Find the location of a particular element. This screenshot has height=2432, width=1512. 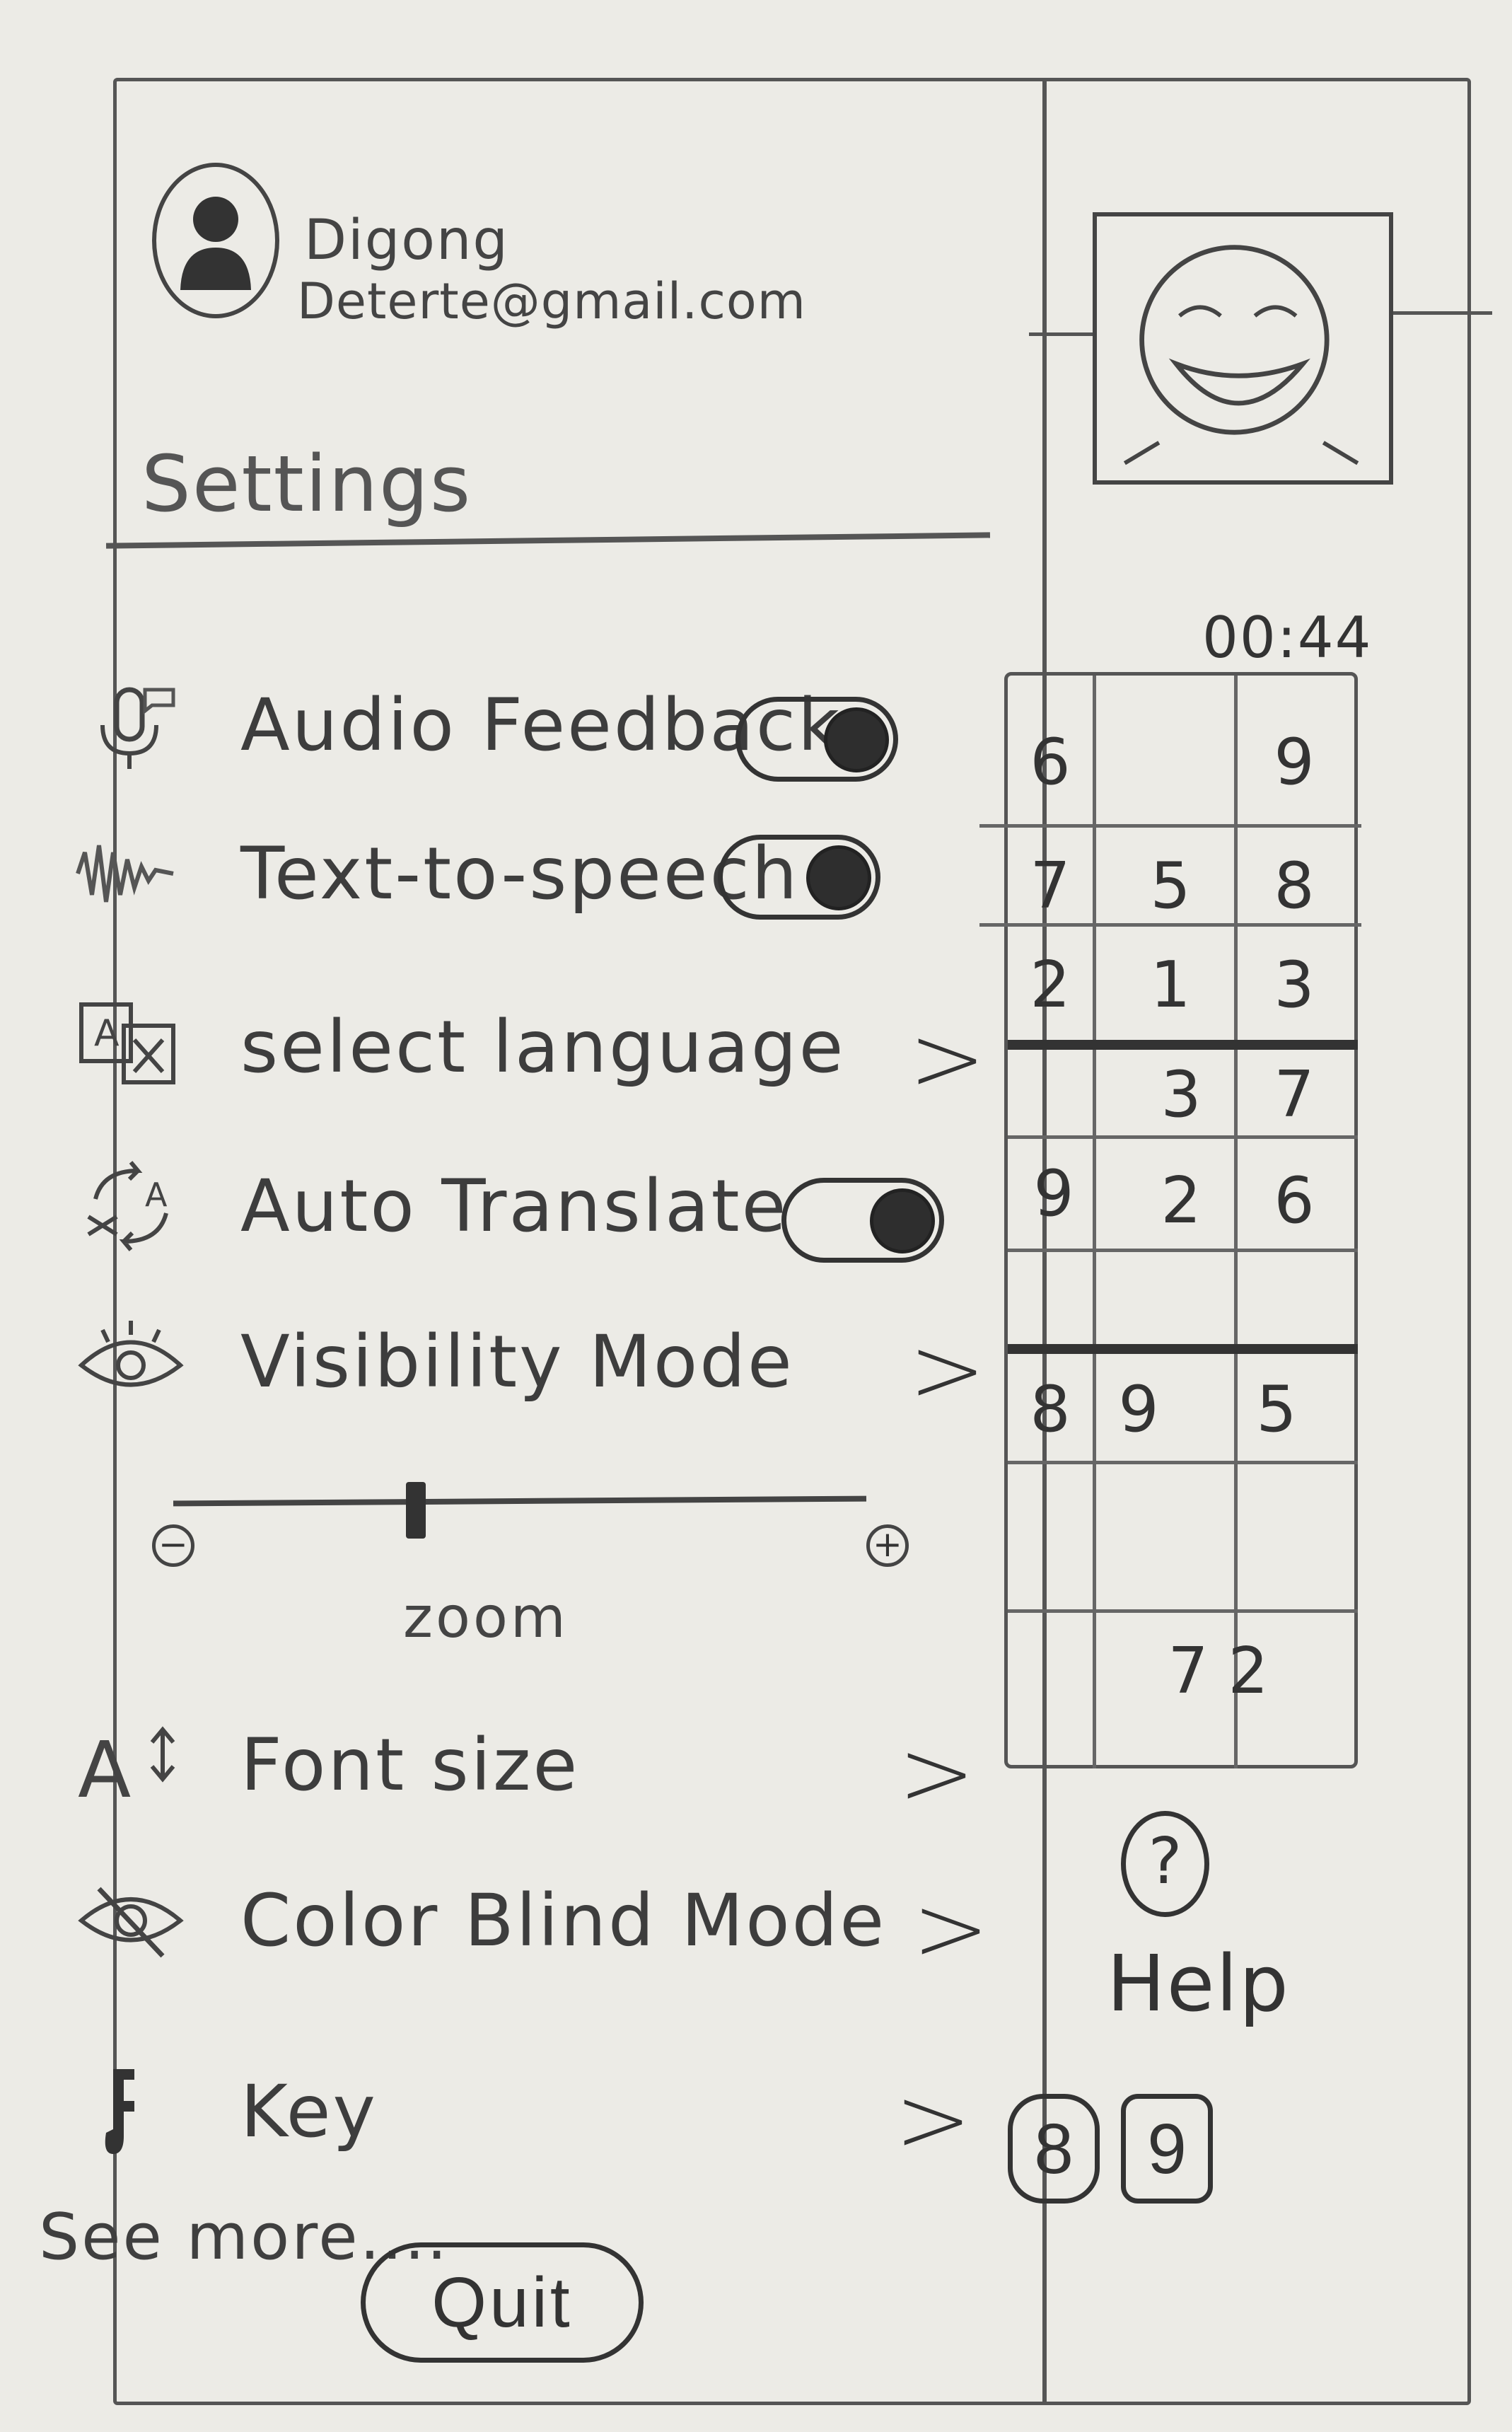

settings-row-select-language: A select language is located at coordinates (530, 1047).